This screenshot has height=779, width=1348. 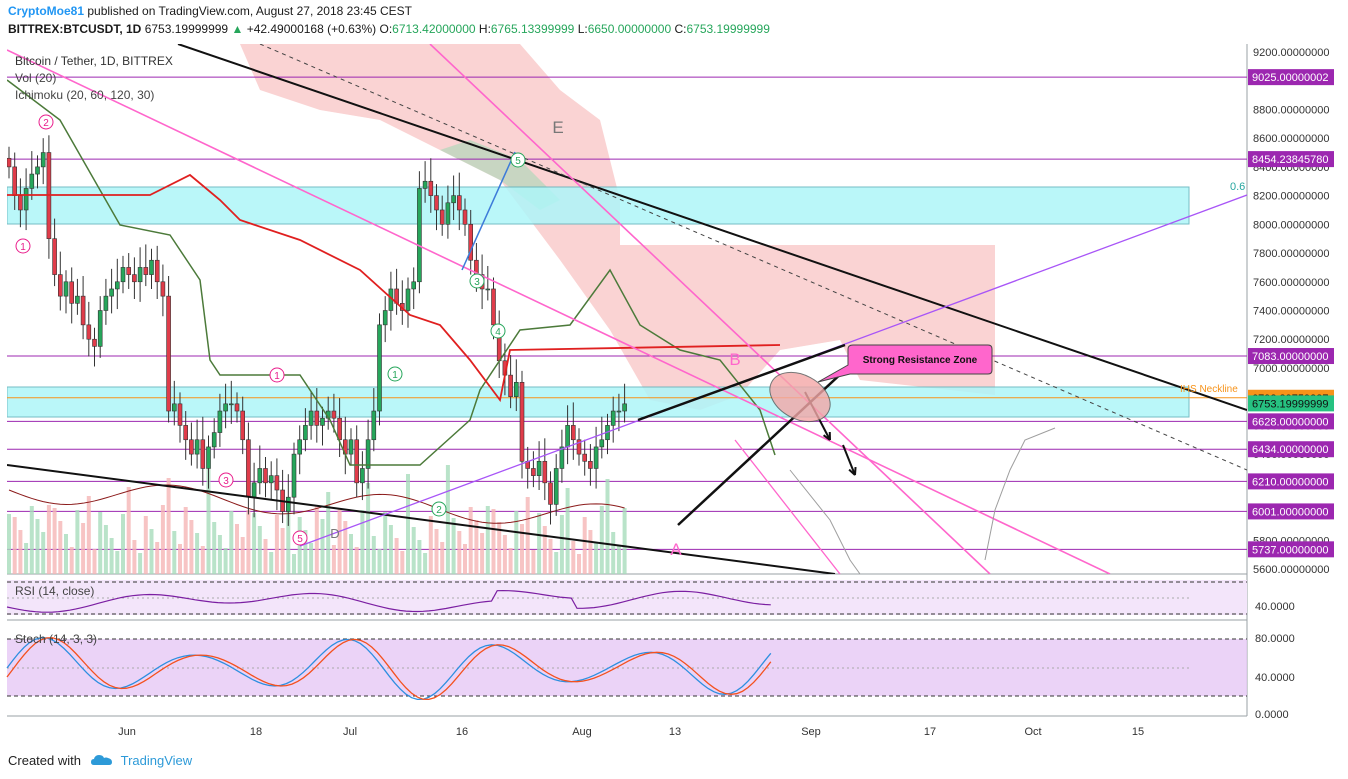 What do you see at coordinates (311, 29) in the screenshot?
I see `change-value: +42.49000168 (+0.63%)` at bounding box center [311, 29].